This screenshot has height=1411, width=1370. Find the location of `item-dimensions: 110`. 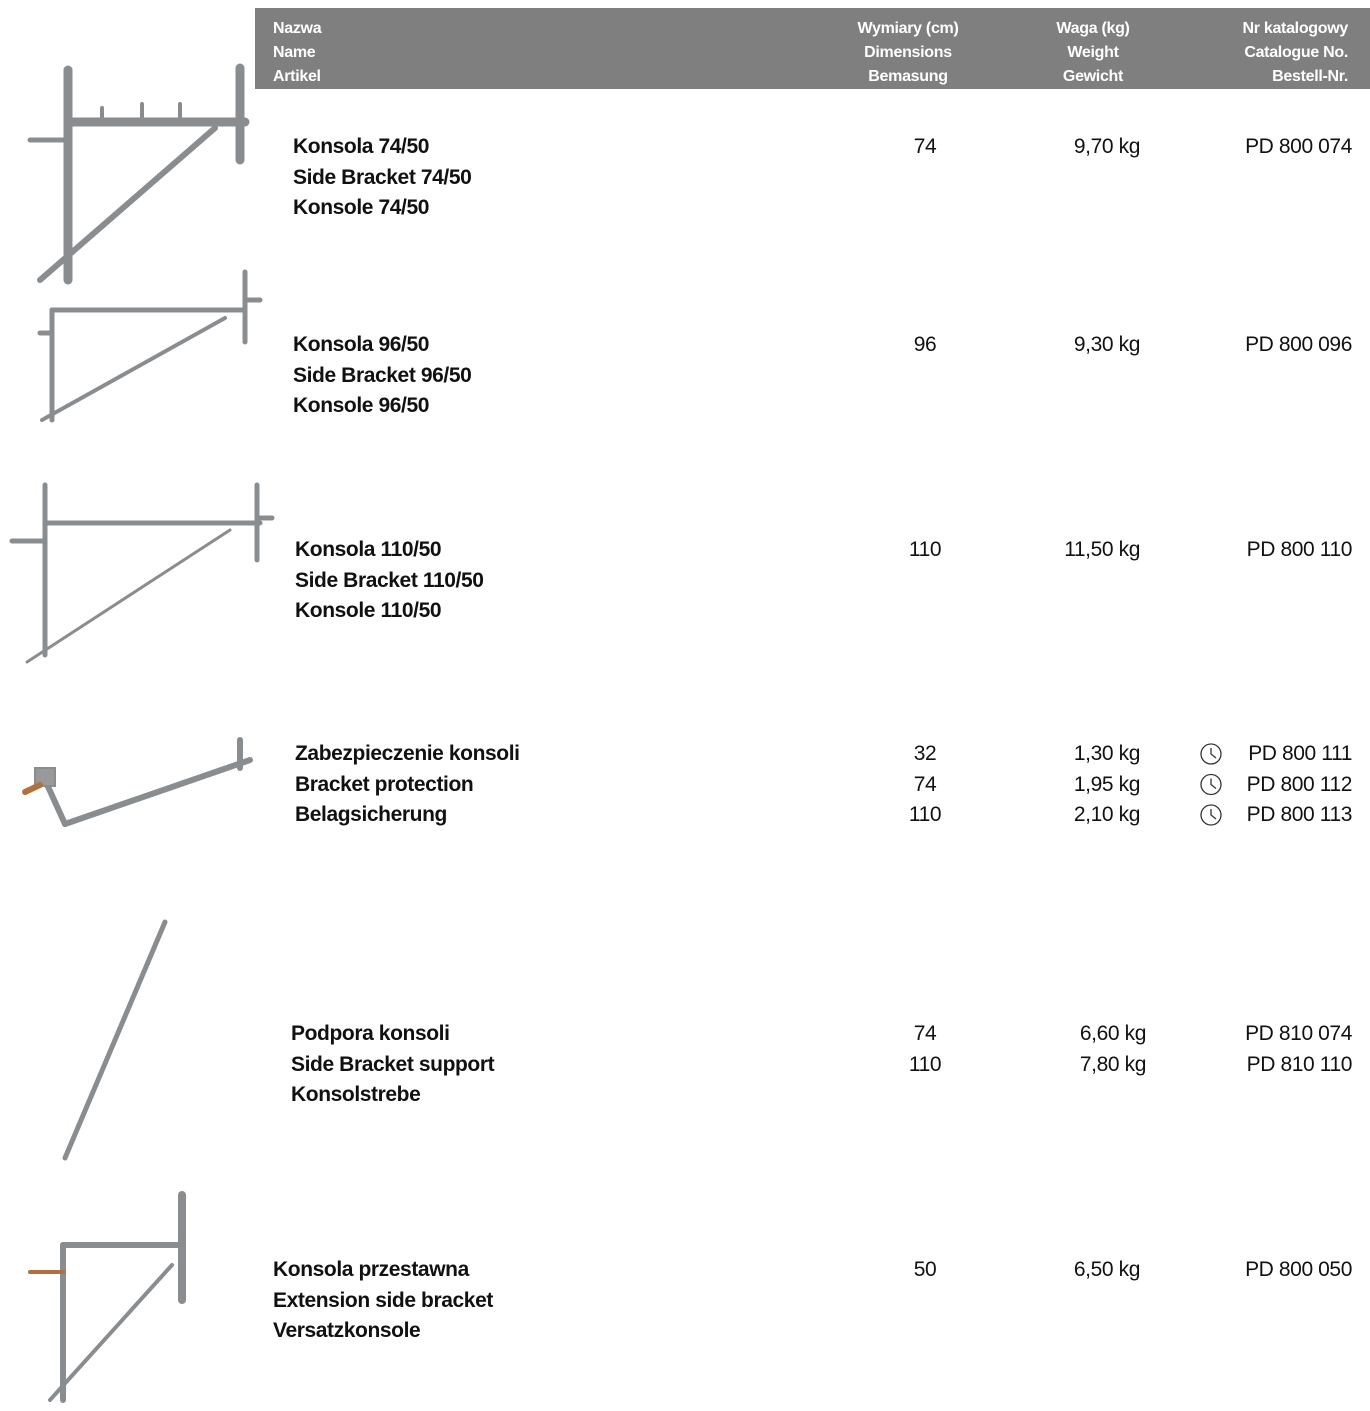

item-dimensions: 110 is located at coordinates (925, 550).